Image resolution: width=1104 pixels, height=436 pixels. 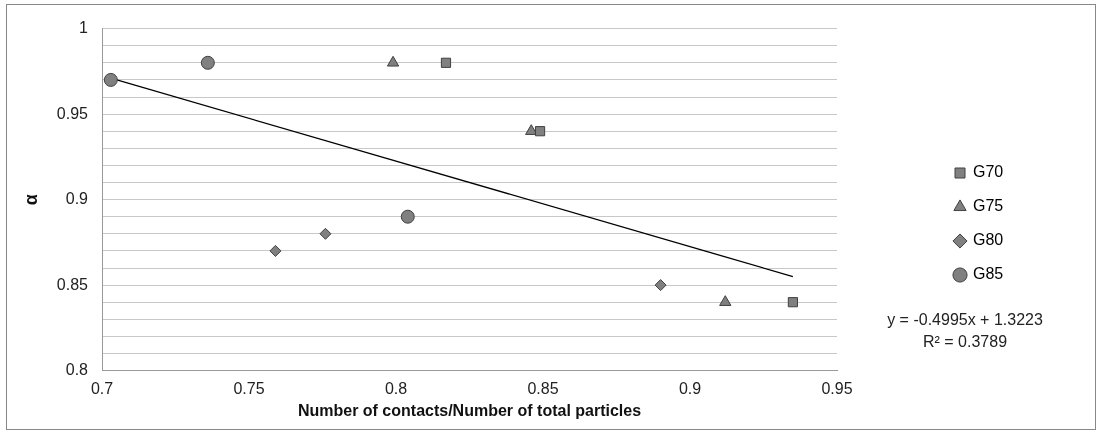 What do you see at coordinates (84, 28) in the screenshot?
I see `y-tick-label: 1` at bounding box center [84, 28].